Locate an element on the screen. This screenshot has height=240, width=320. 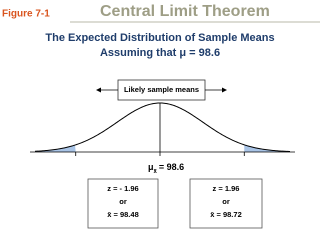
xbar-value: x̄ = 98.48 is located at coordinates (123, 214).